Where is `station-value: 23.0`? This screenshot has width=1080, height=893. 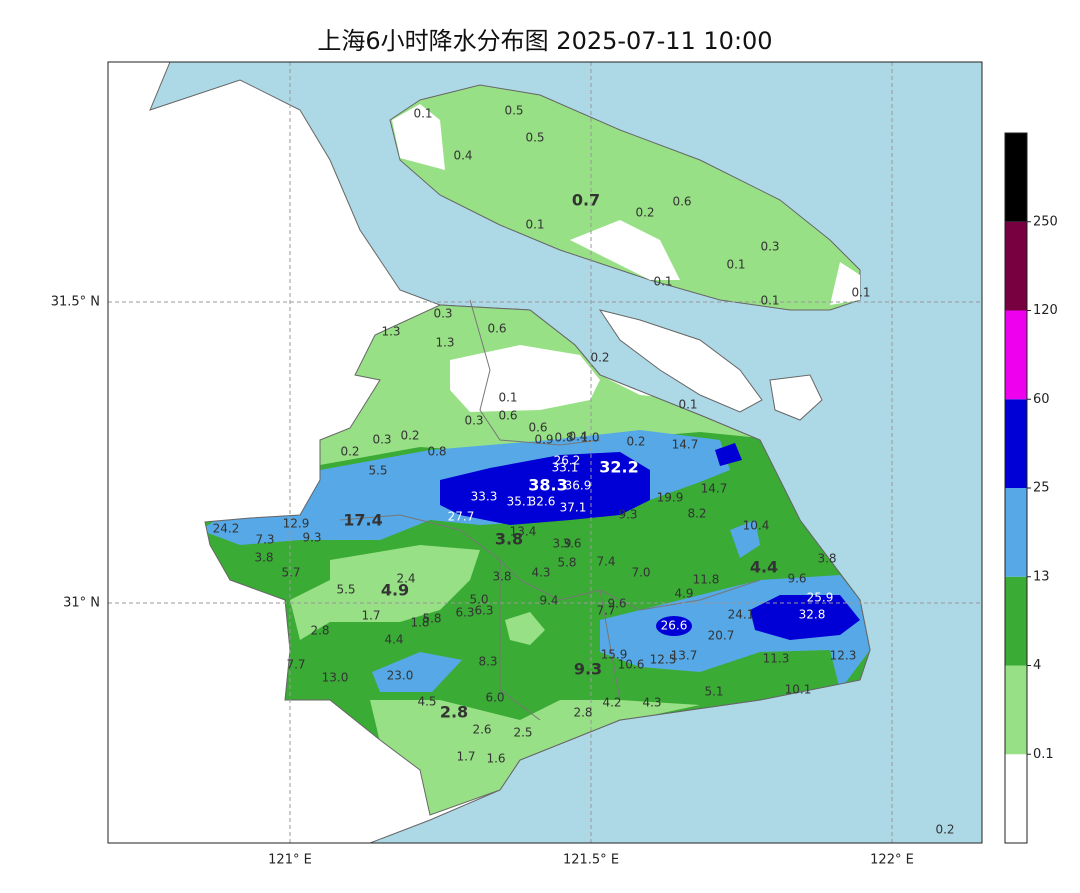 station-value: 23.0 is located at coordinates (400, 676).